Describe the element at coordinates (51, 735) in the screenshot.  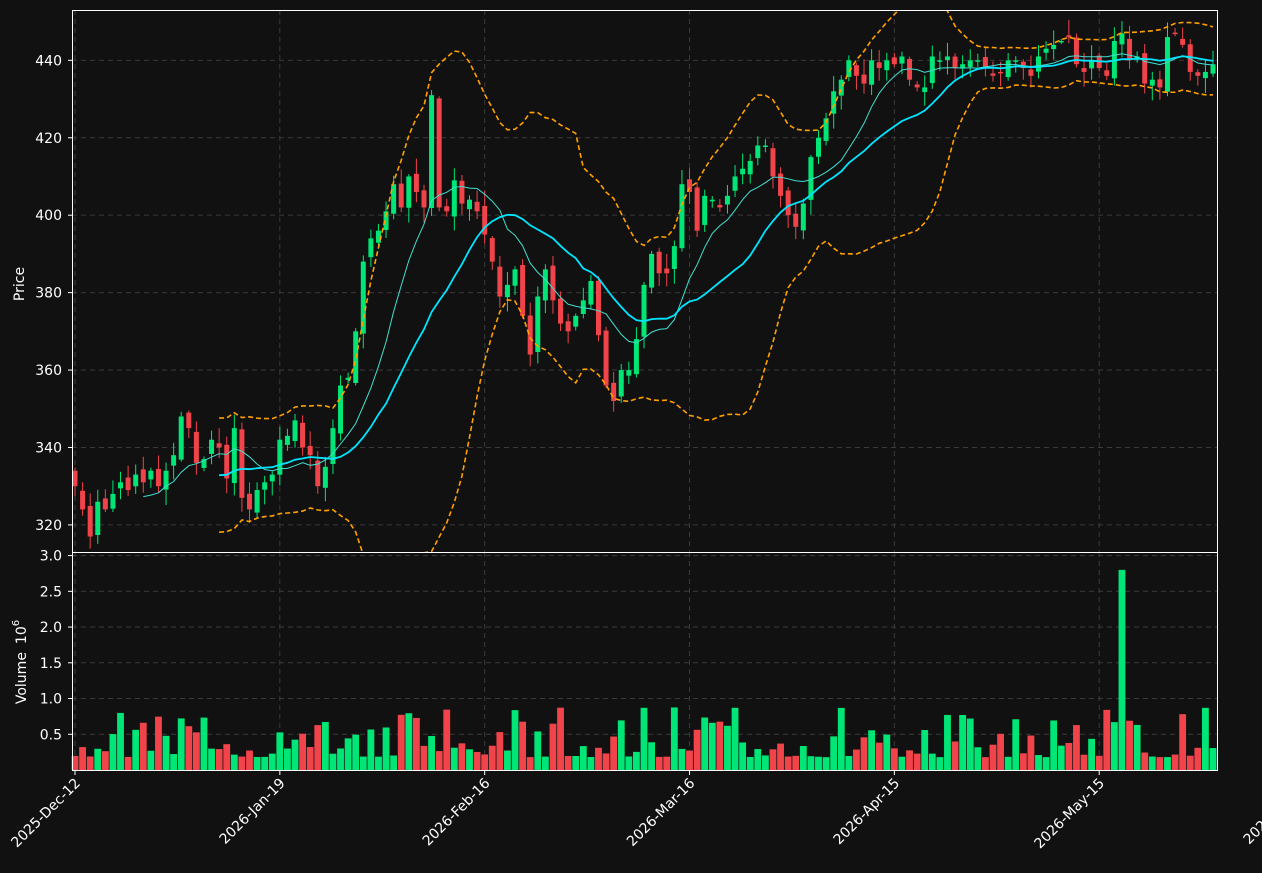
I see `volume-tick-label: 0.5` at that location.